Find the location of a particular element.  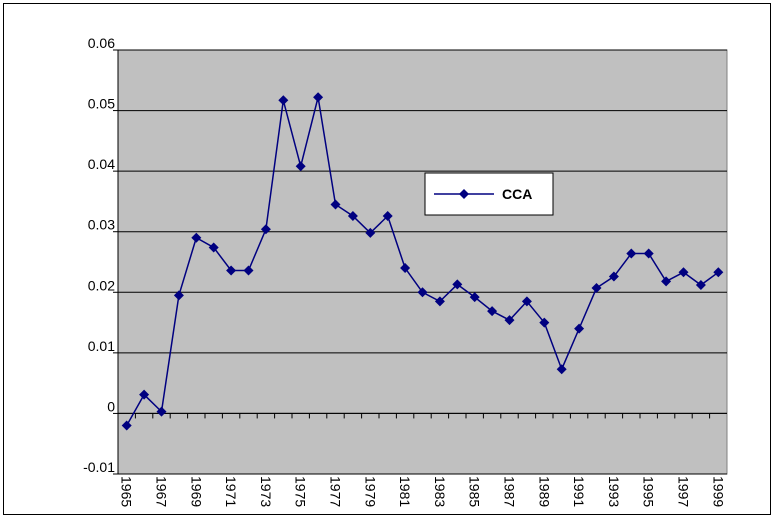

x-tick-label: 1989 is located at coordinates (544, 491).